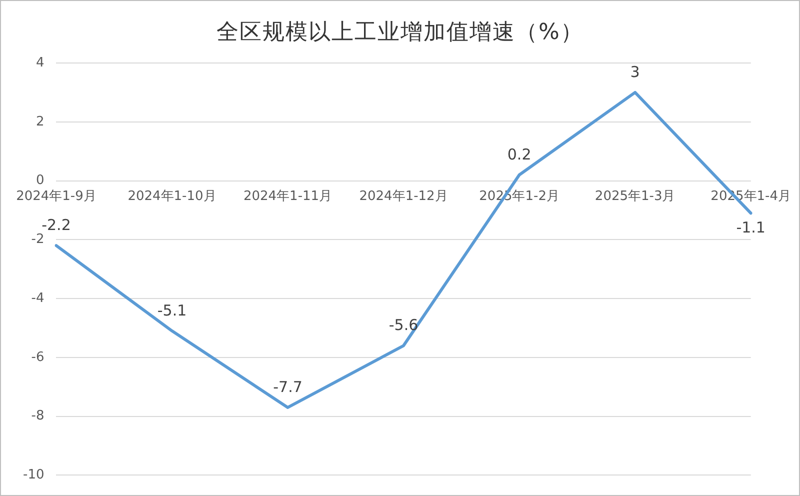 This screenshot has width=800, height=496. What do you see at coordinates (37, 240) in the screenshot?
I see `y-tick-label: -2` at bounding box center [37, 240].